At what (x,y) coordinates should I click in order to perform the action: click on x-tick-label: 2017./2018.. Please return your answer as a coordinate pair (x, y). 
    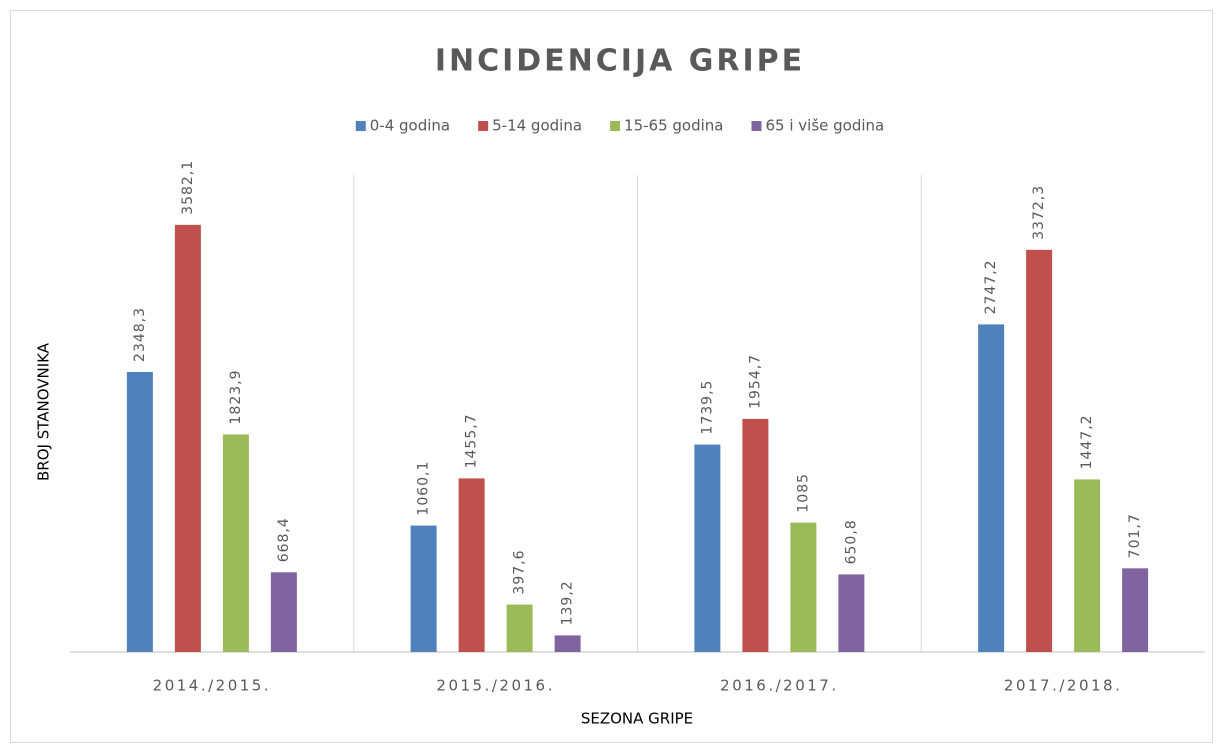
    Looking at the image, I should click on (1063, 686).